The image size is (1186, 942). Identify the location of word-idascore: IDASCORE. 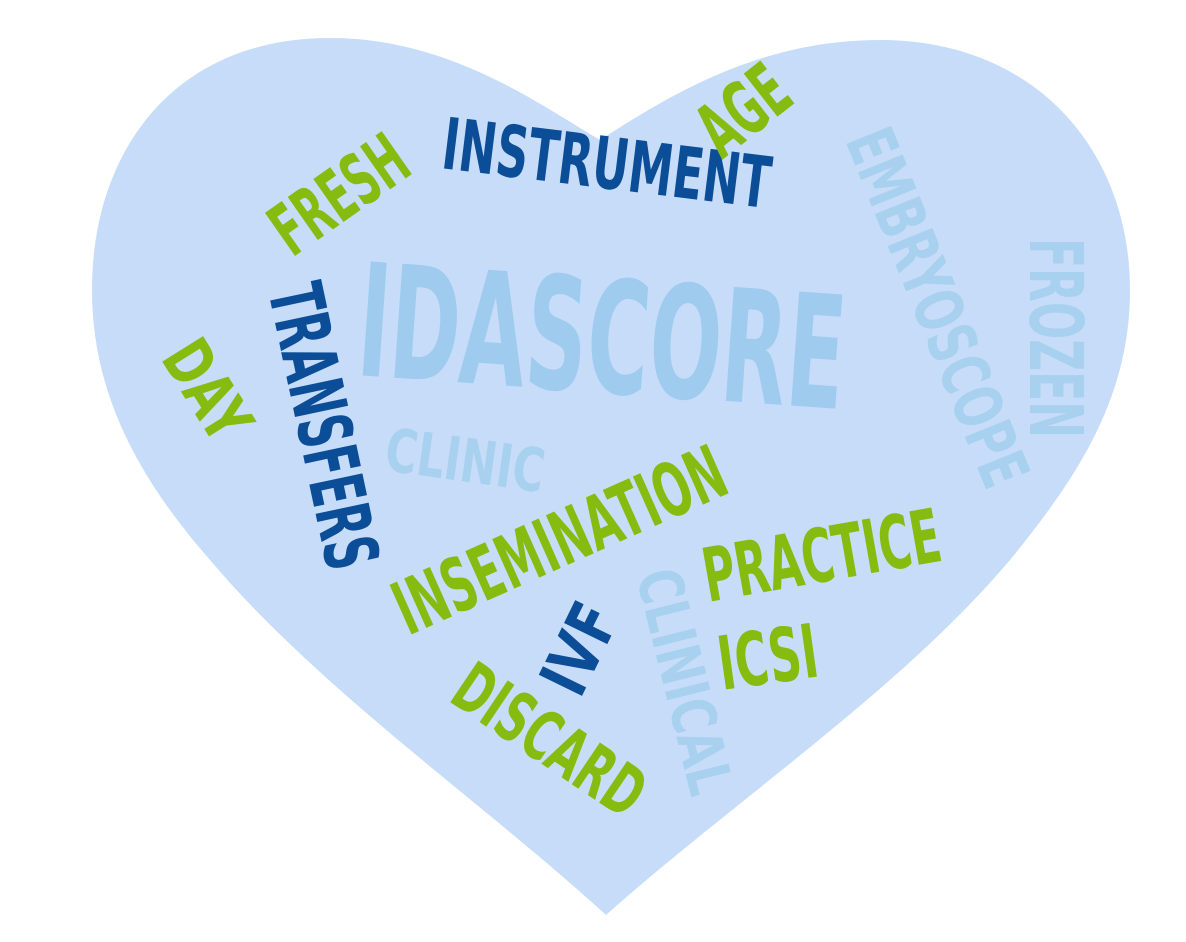
(601, 339).